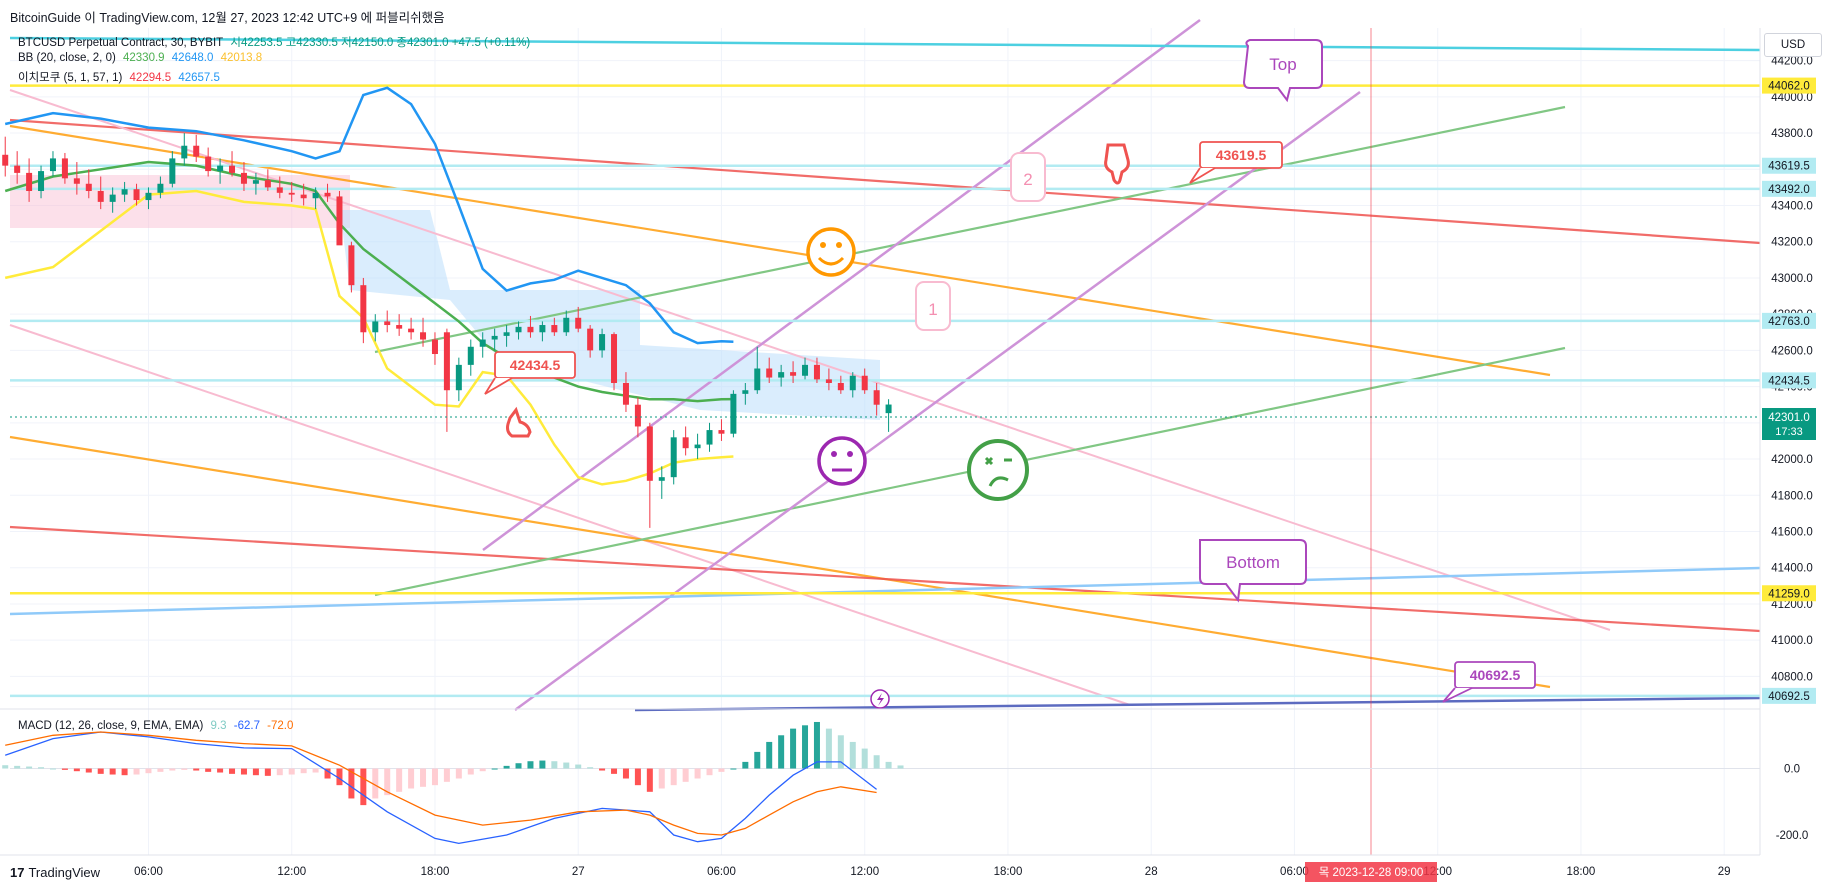  What do you see at coordinates (1027, 179) in the screenshot?
I see `svg-text: 2` at bounding box center [1027, 179].